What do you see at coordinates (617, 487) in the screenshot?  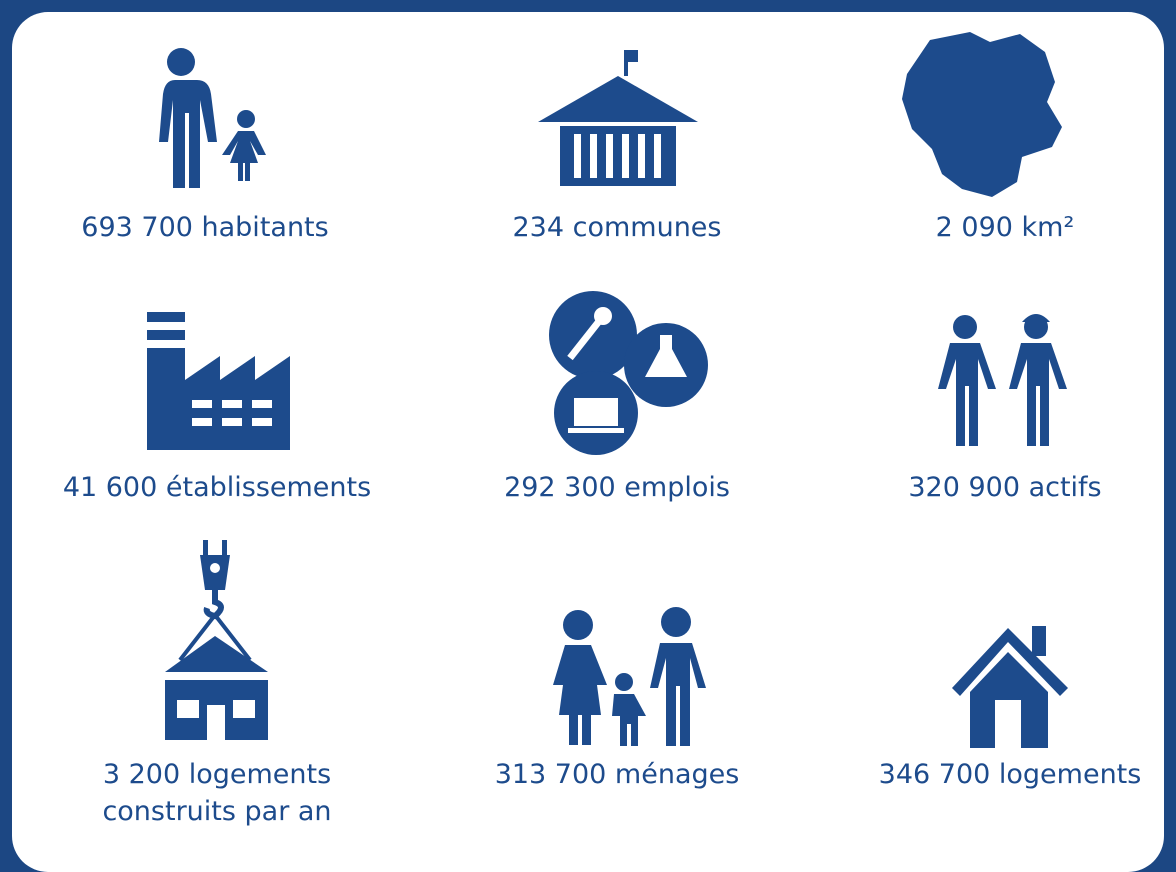 I see `label: 292 300 emplois` at bounding box center [617, 487].